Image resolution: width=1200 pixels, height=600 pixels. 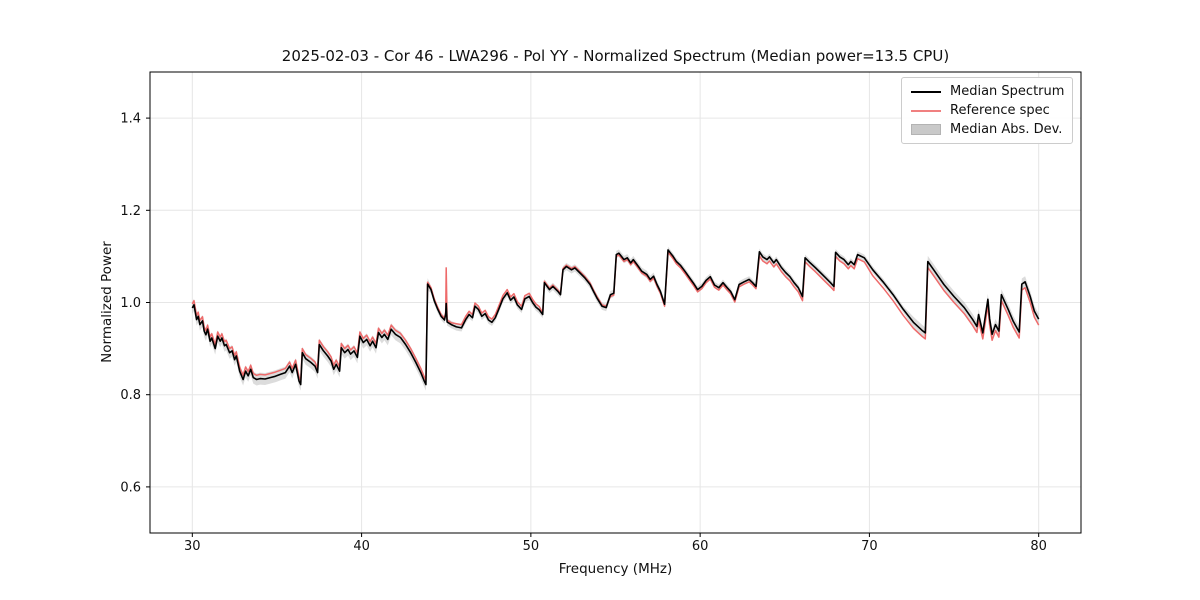 What do you see at coordinates (130, 211) in the screenshot?
I see `y-tick-label: 1.2` at bounding box center [130, 211].